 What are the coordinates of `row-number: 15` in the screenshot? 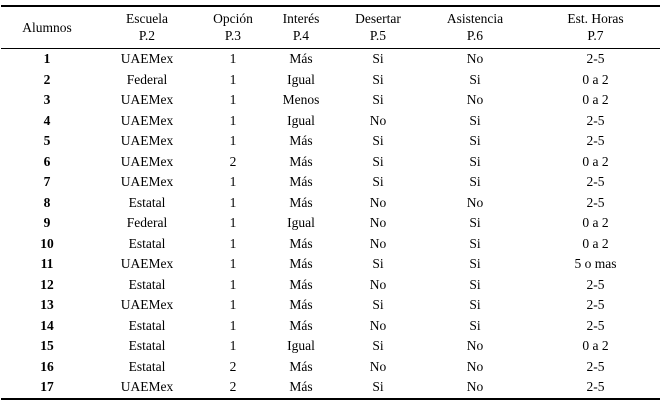 It's located at (47, 345).